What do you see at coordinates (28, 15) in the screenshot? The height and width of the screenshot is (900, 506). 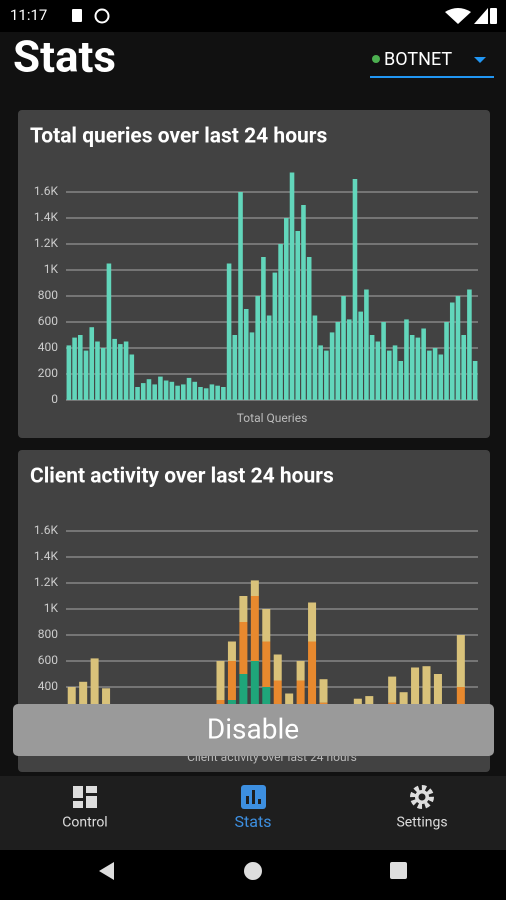 I see `status-time: 11:17` at bounding box center [28, 15].